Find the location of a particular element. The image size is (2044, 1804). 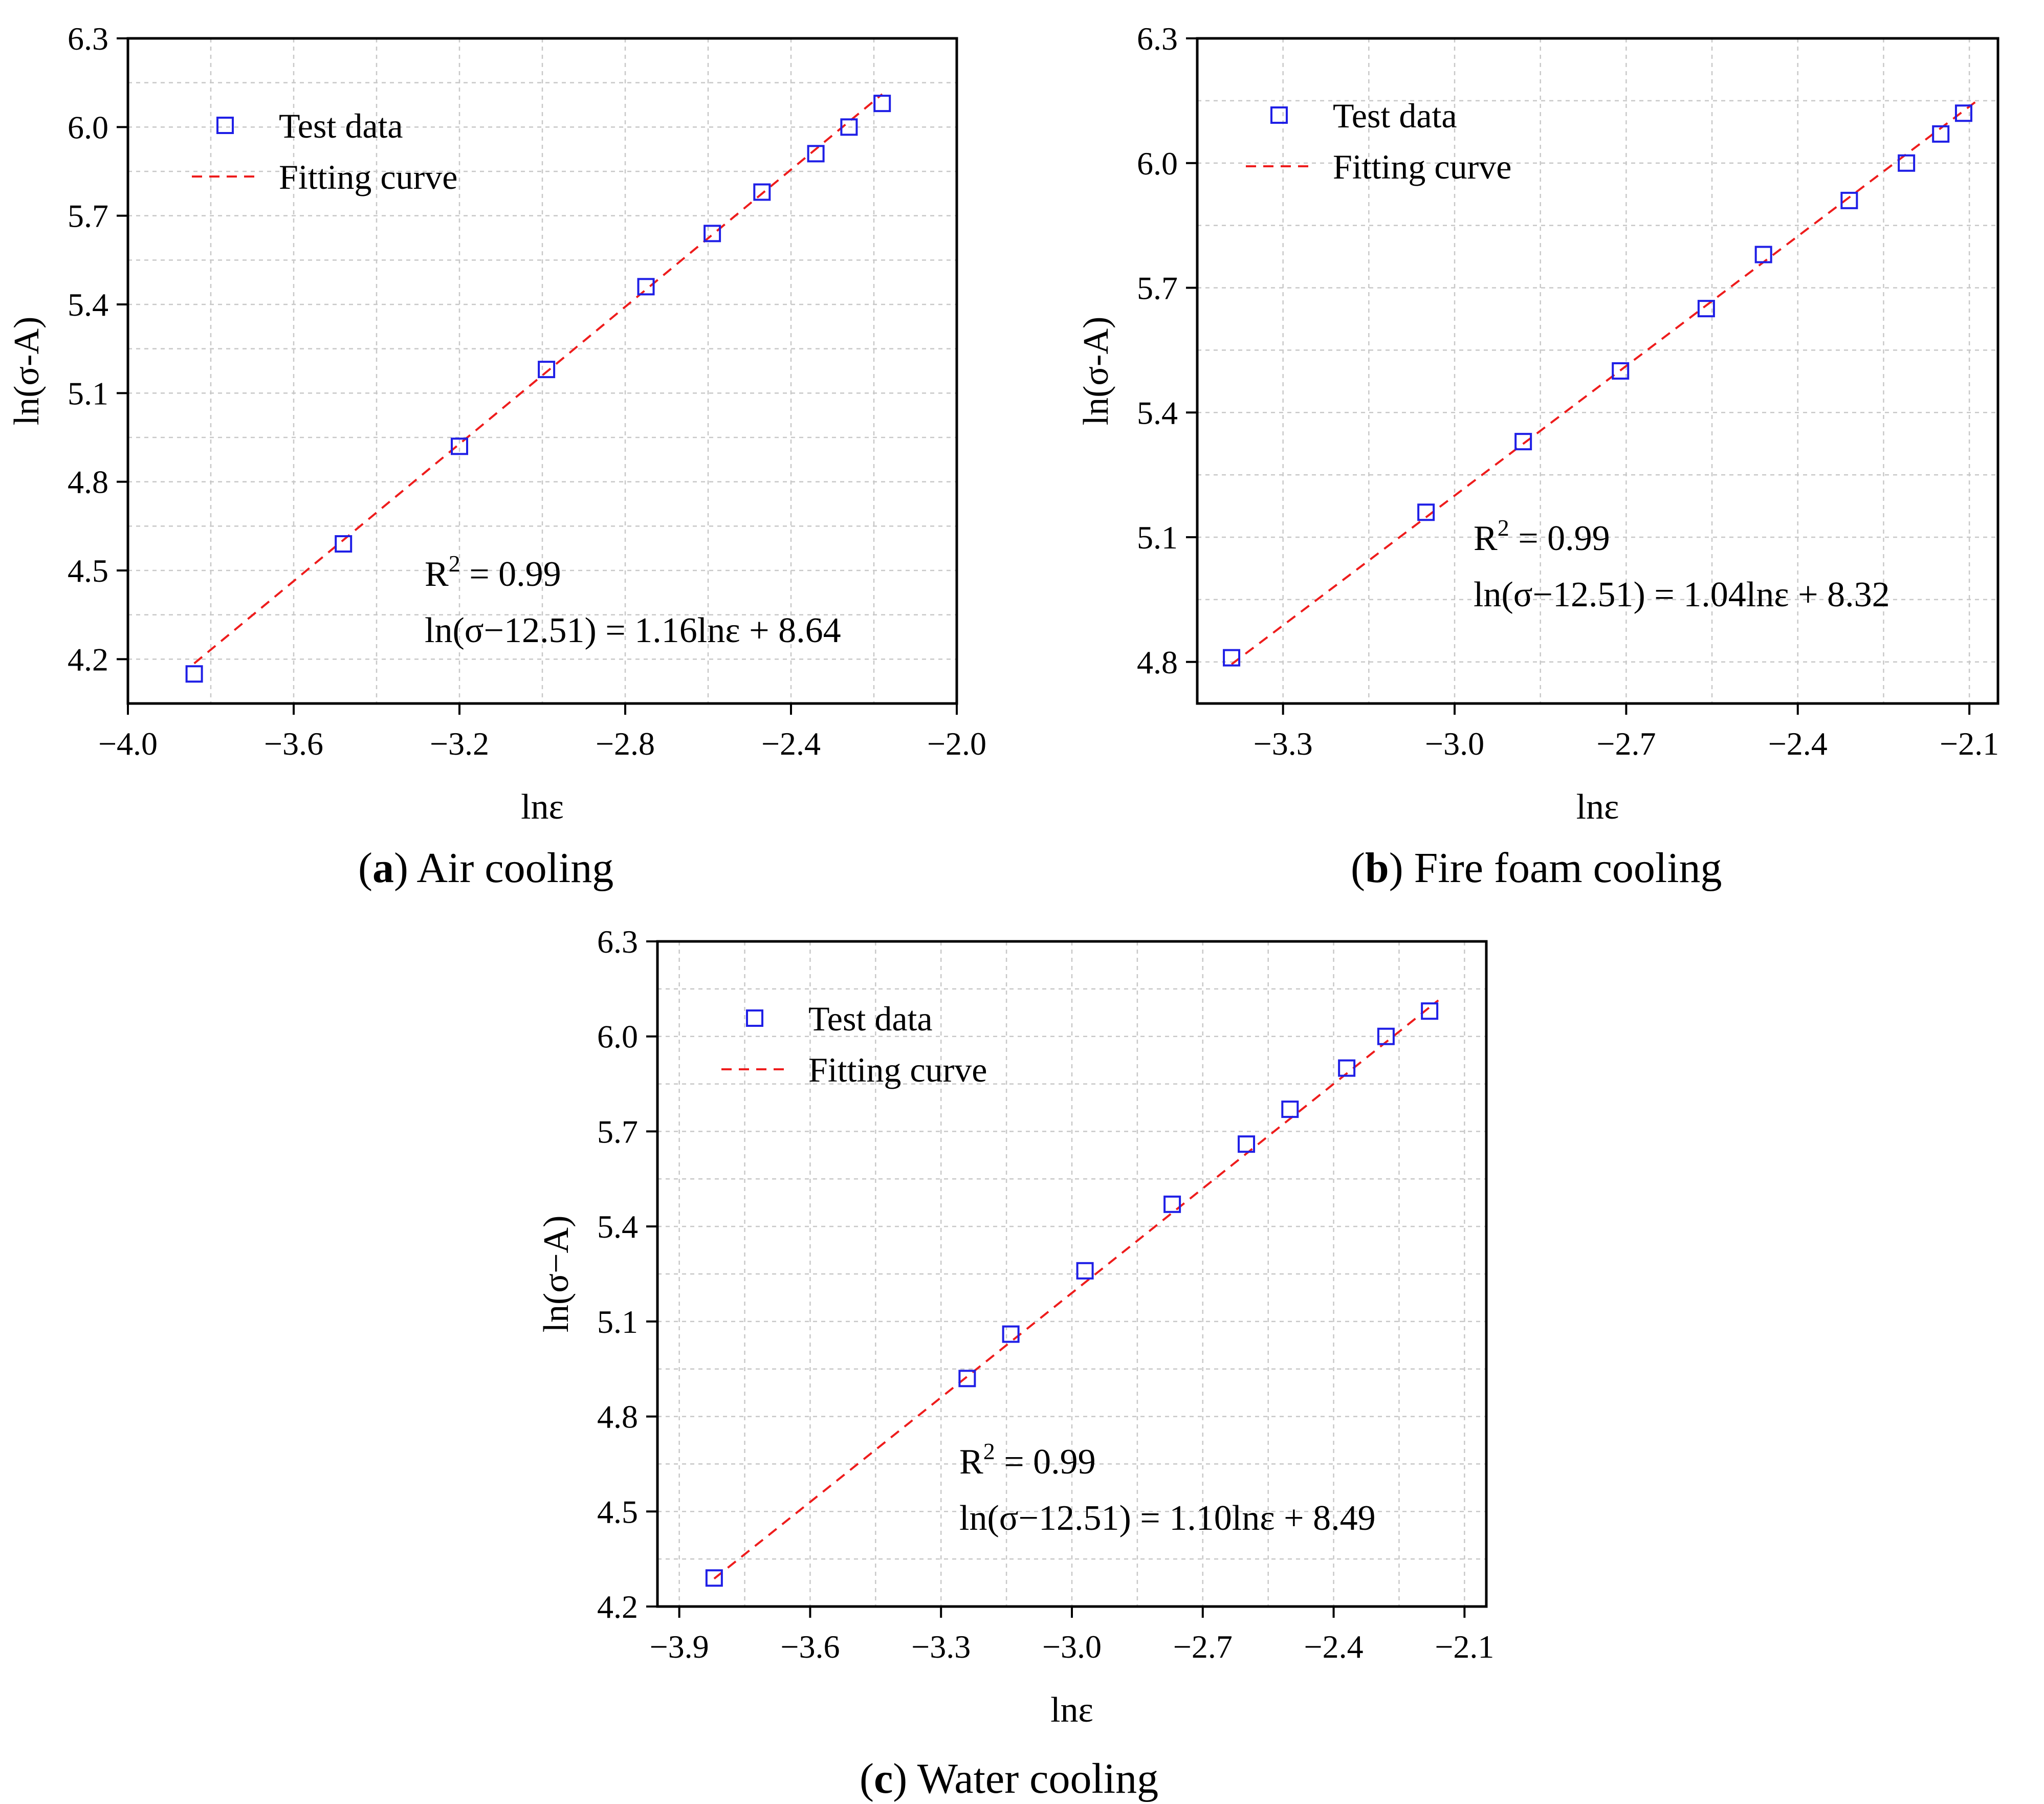

y-axis-label: ln(σ-A) is located at coordinates (1096, 371).